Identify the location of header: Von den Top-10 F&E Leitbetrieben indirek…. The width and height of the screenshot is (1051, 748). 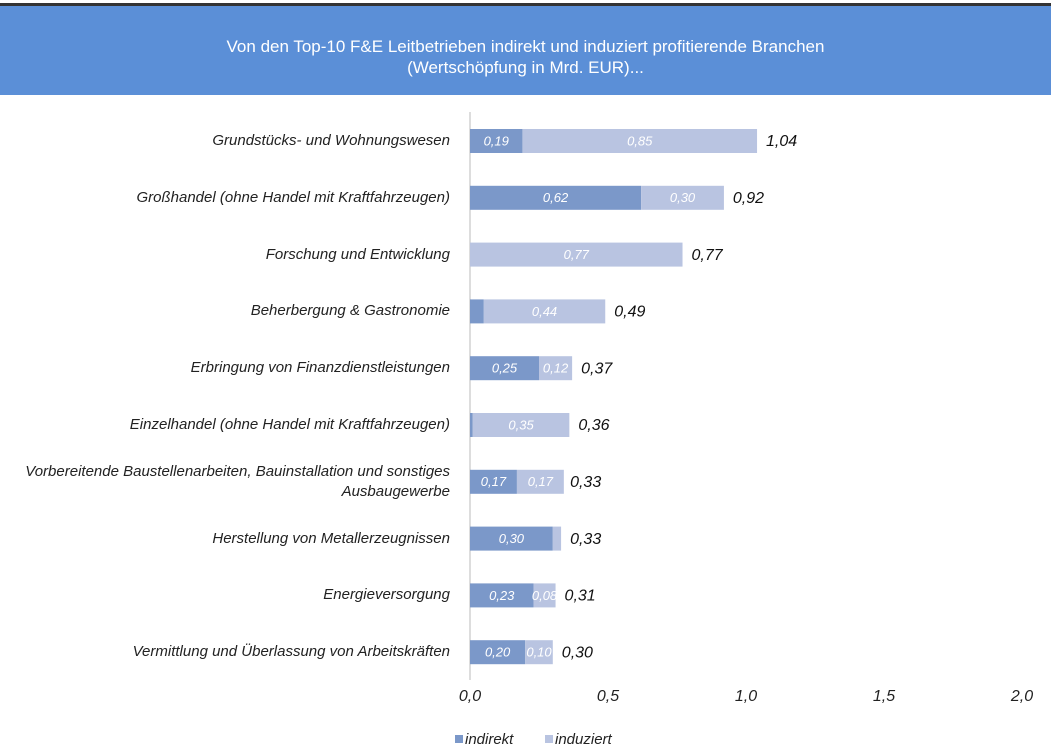
(525, 49).